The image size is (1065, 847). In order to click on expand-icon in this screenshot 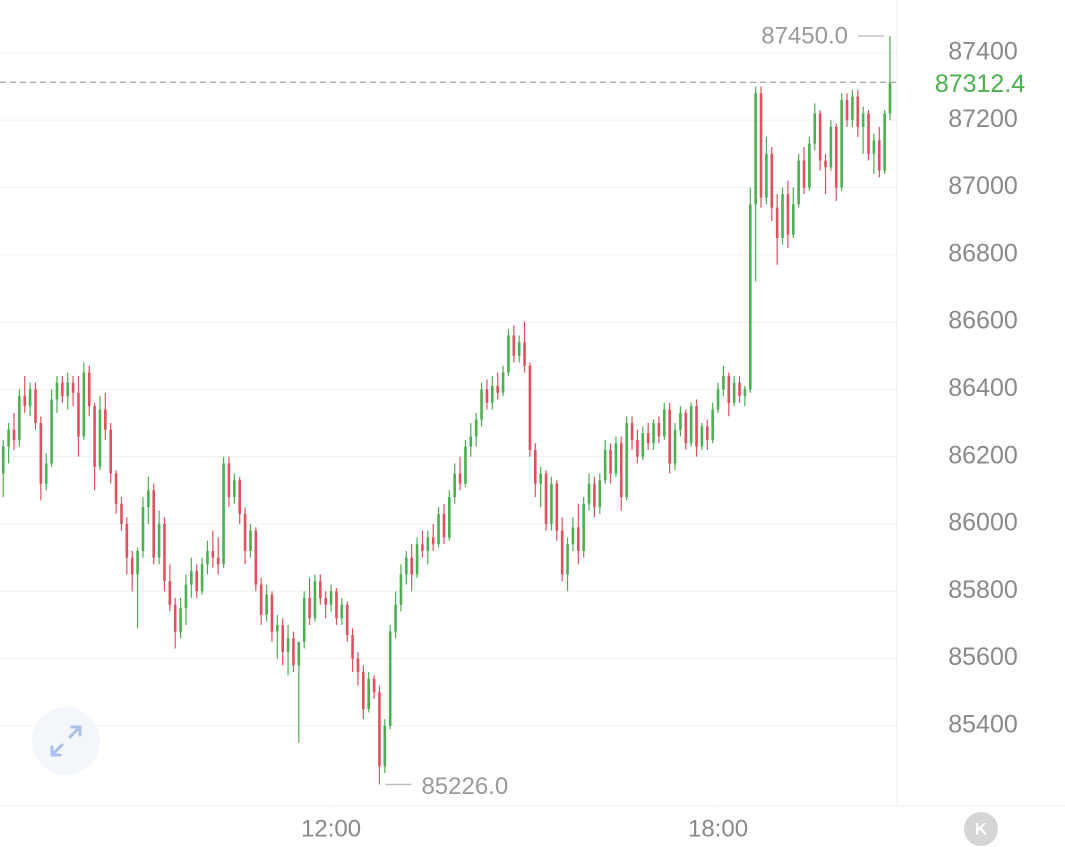, I will do `click(66, 741)`.